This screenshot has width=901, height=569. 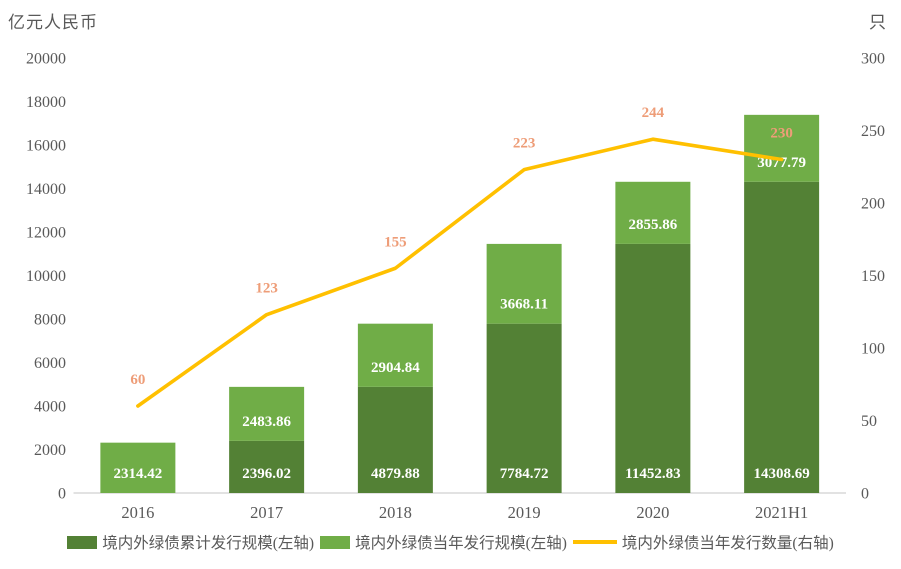 What do you see at coordinates (653, 225) in the screenshot?
I see `bar-value-label: 2855.86` at bounding box center [653, 225].